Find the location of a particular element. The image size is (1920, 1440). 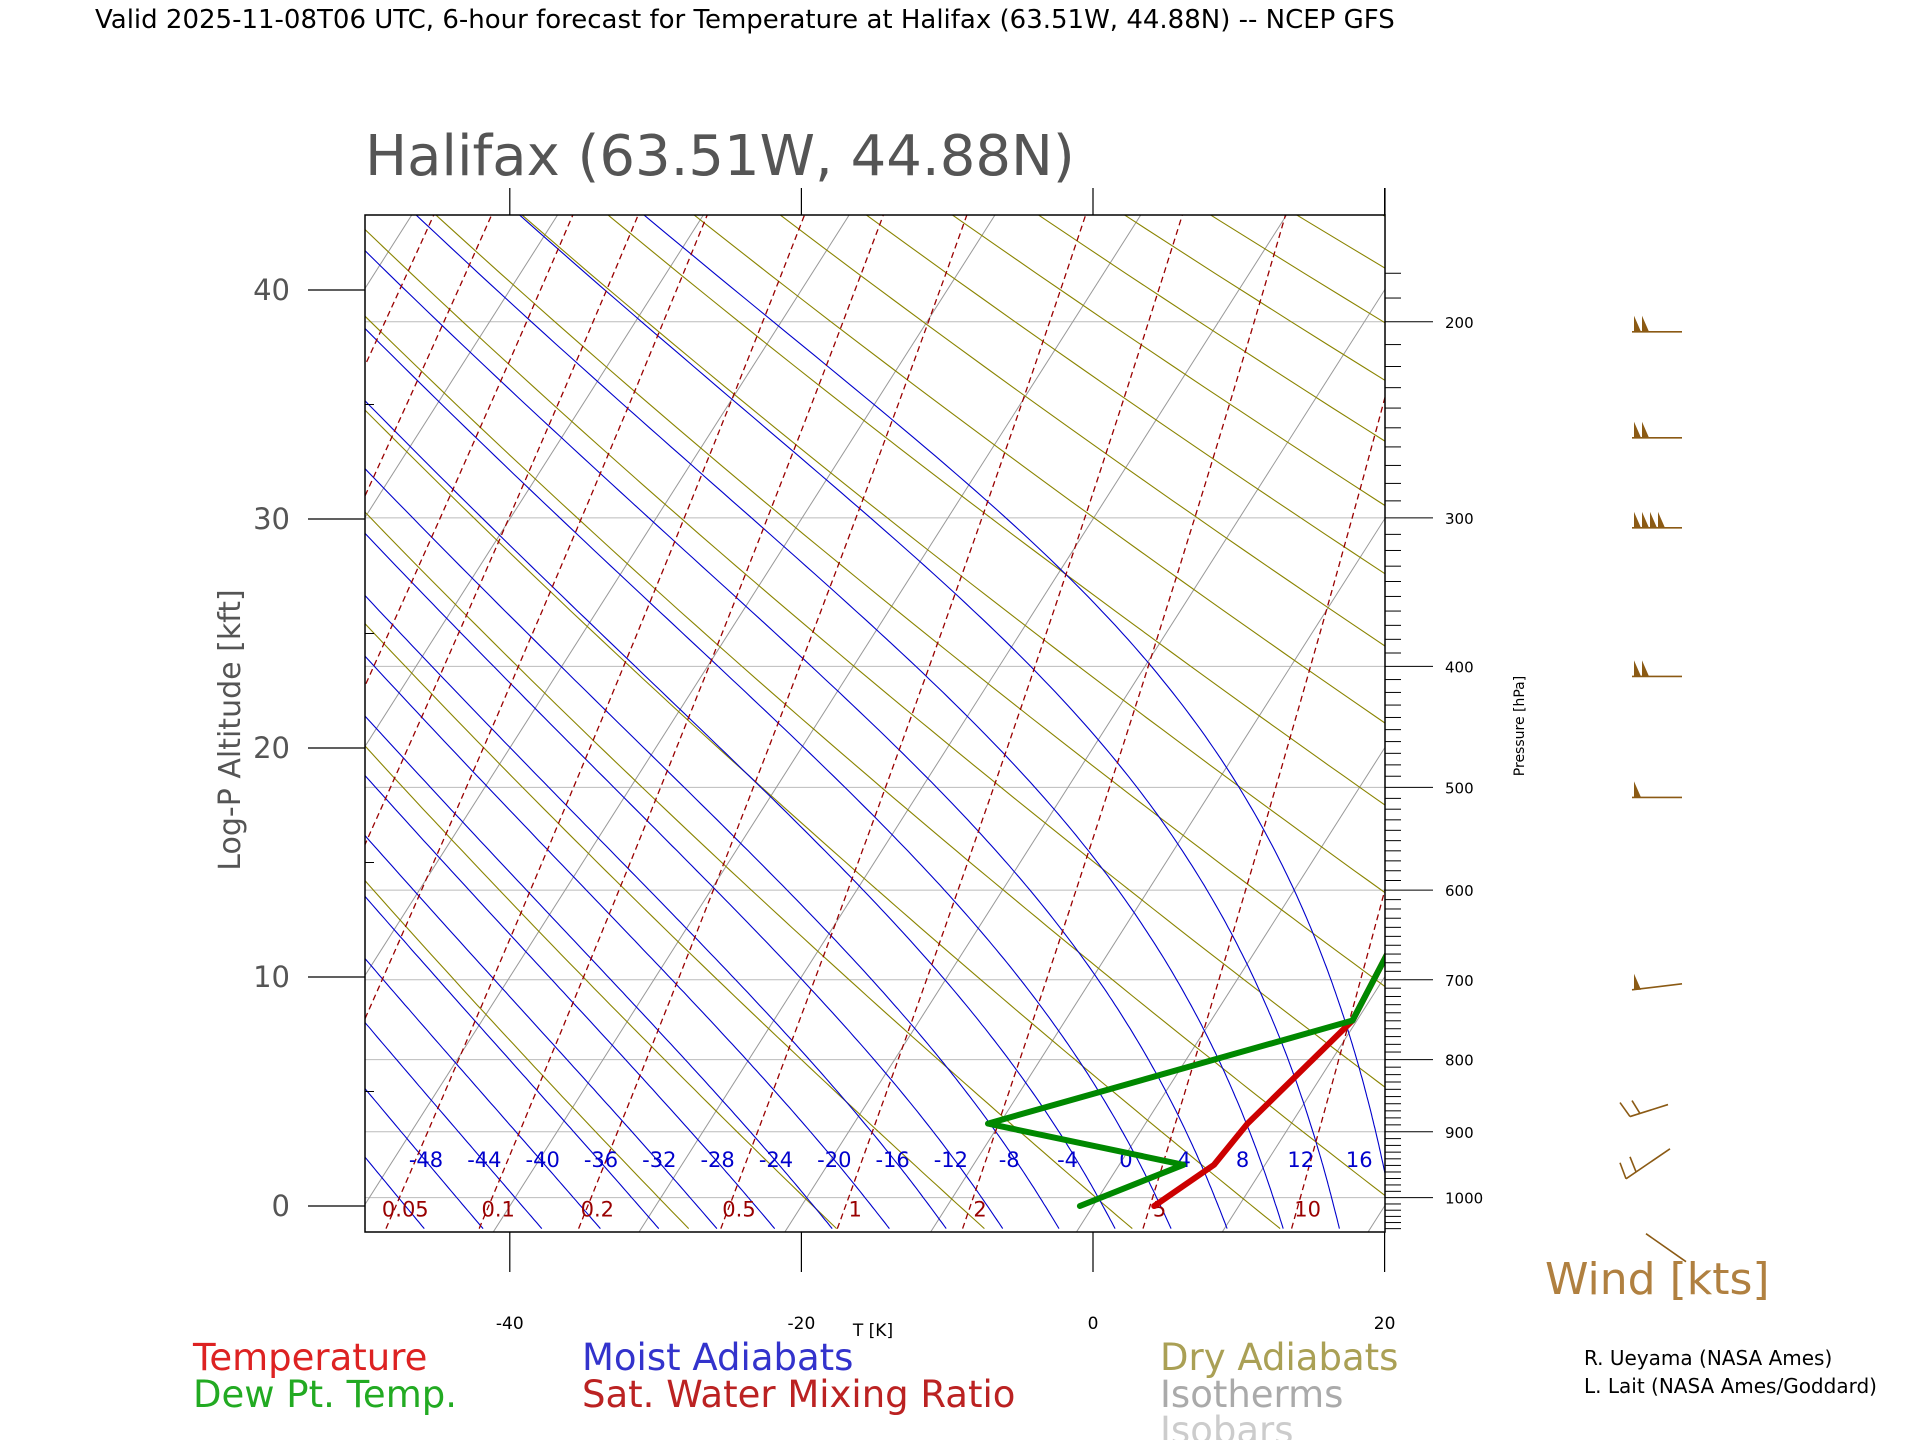

chart-title: Halifax (63.51W, 44.88N) is located at coordinates (720, 156).